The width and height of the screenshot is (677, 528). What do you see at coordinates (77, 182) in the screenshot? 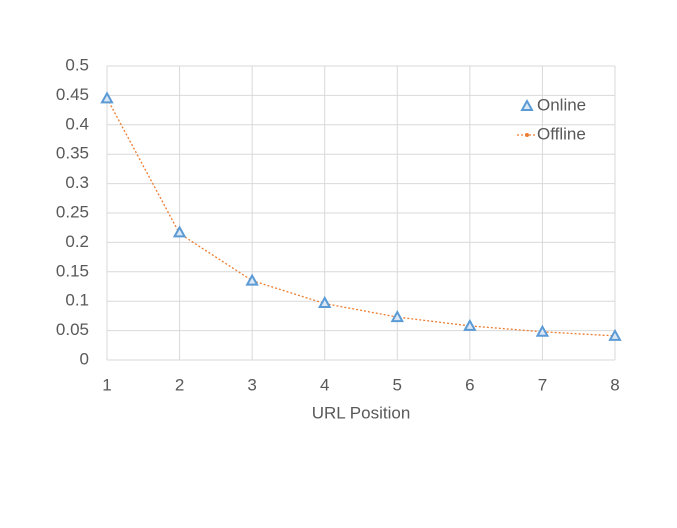
I see `y-tick-label: 0.3` at bounding box center [77, 182].